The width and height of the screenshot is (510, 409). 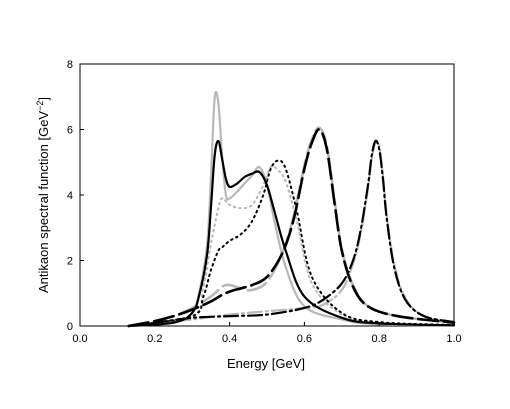 I want to click on x-tick-label: 0.2, so click(x=154, y=339).